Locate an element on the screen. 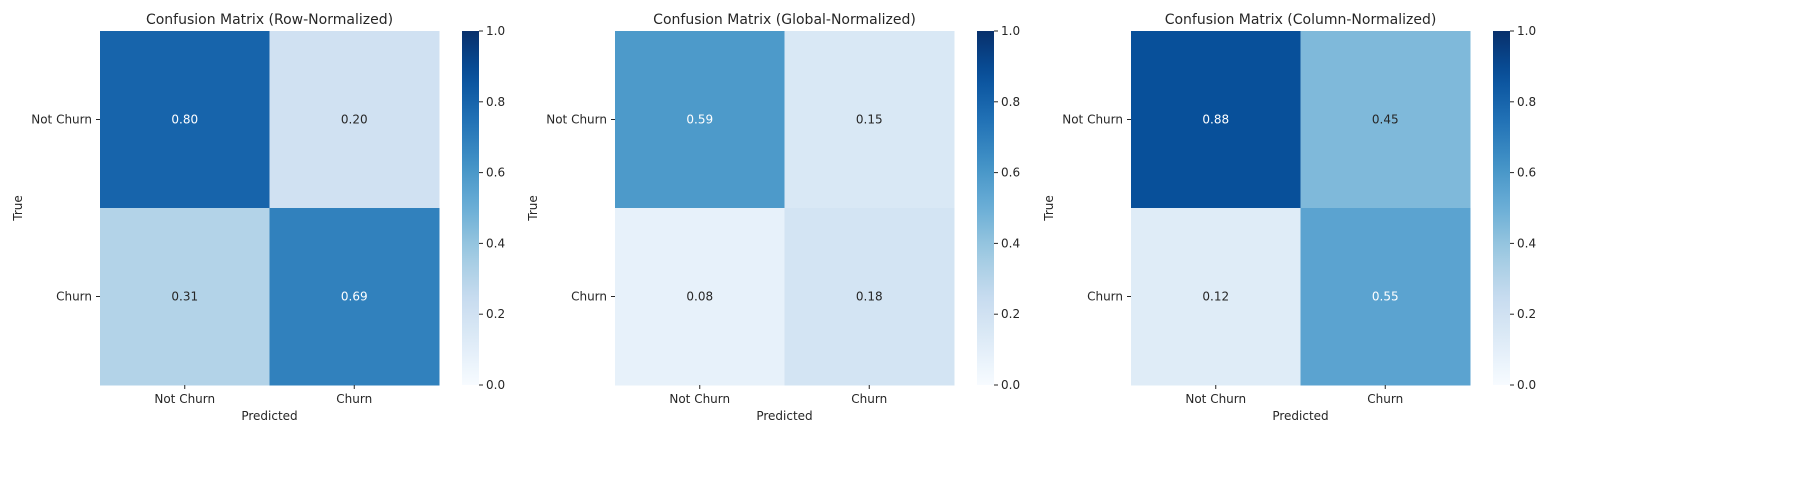  cell-value-label: 0.18 is located at coordinates (869, 297).